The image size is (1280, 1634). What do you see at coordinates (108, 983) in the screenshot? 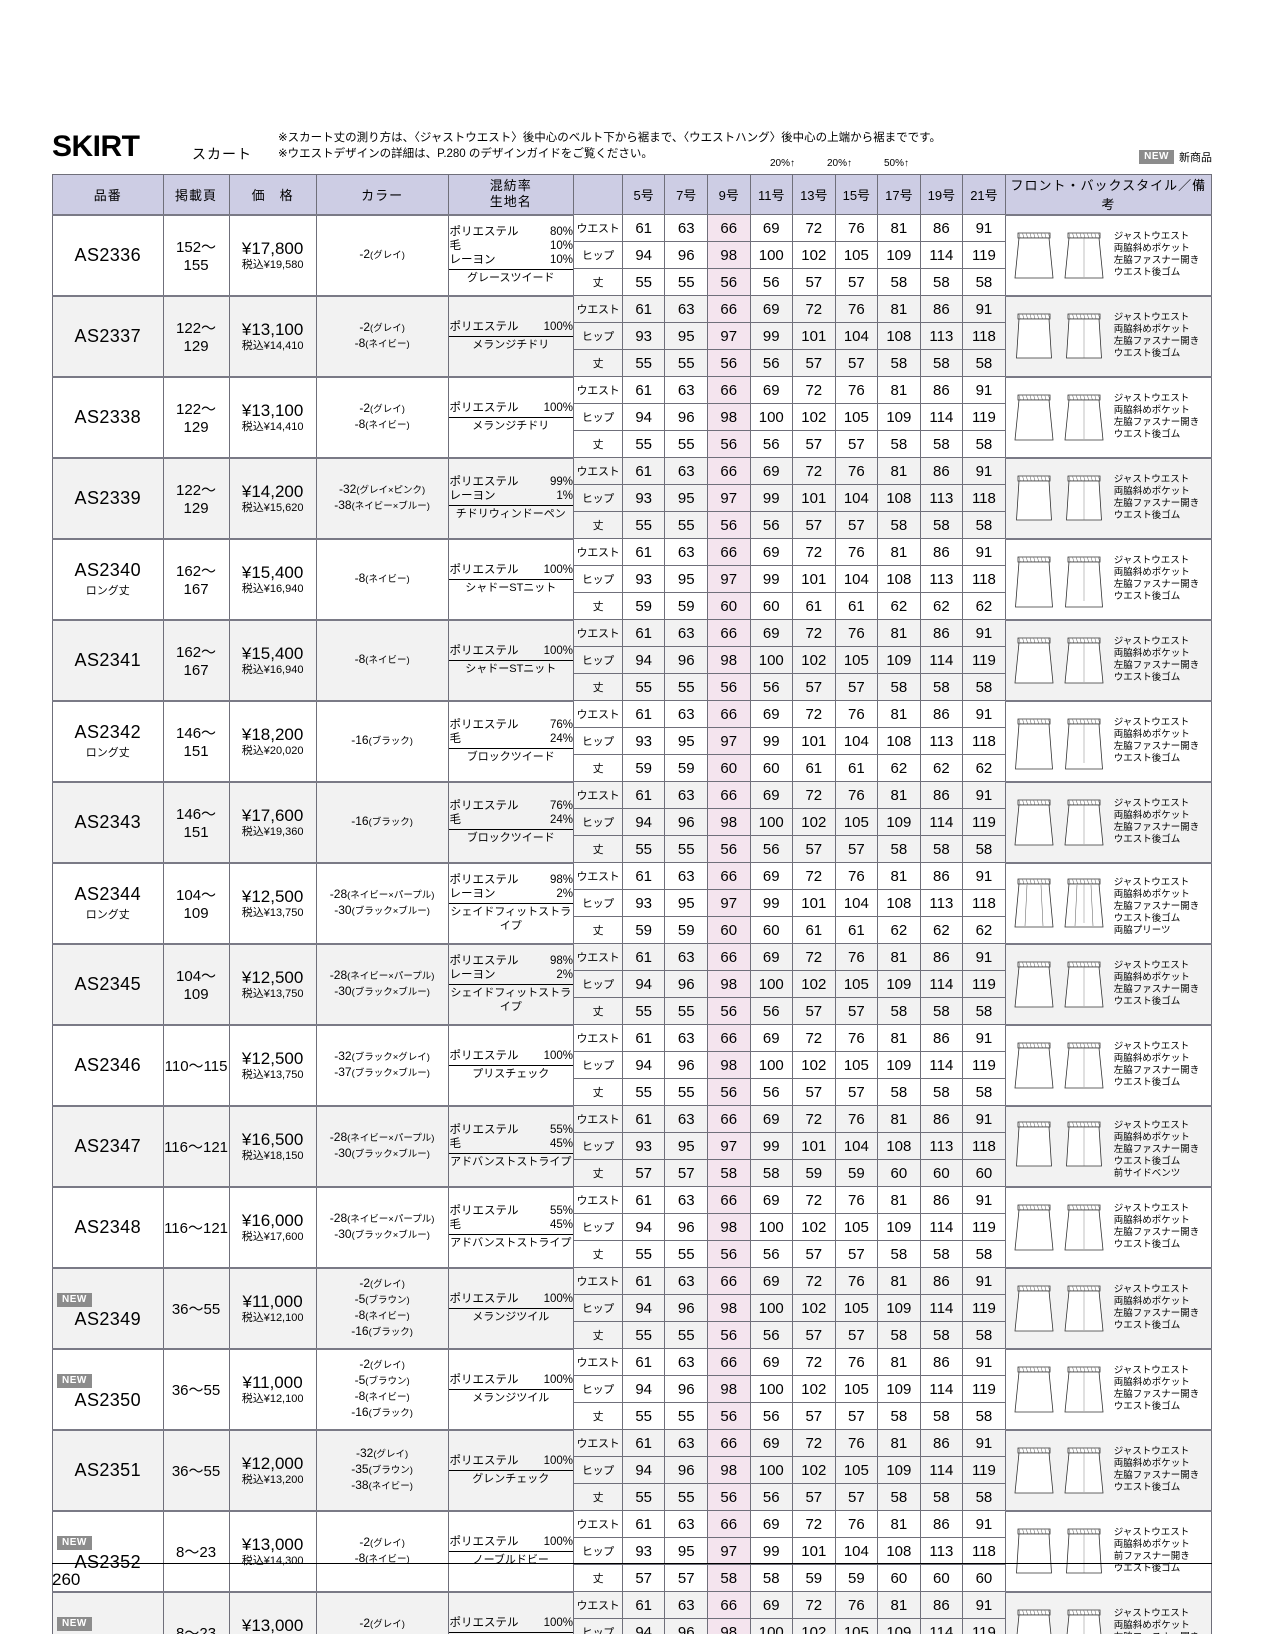
I see `product-code-cell: AS2345` at bounding box center [108, 983].